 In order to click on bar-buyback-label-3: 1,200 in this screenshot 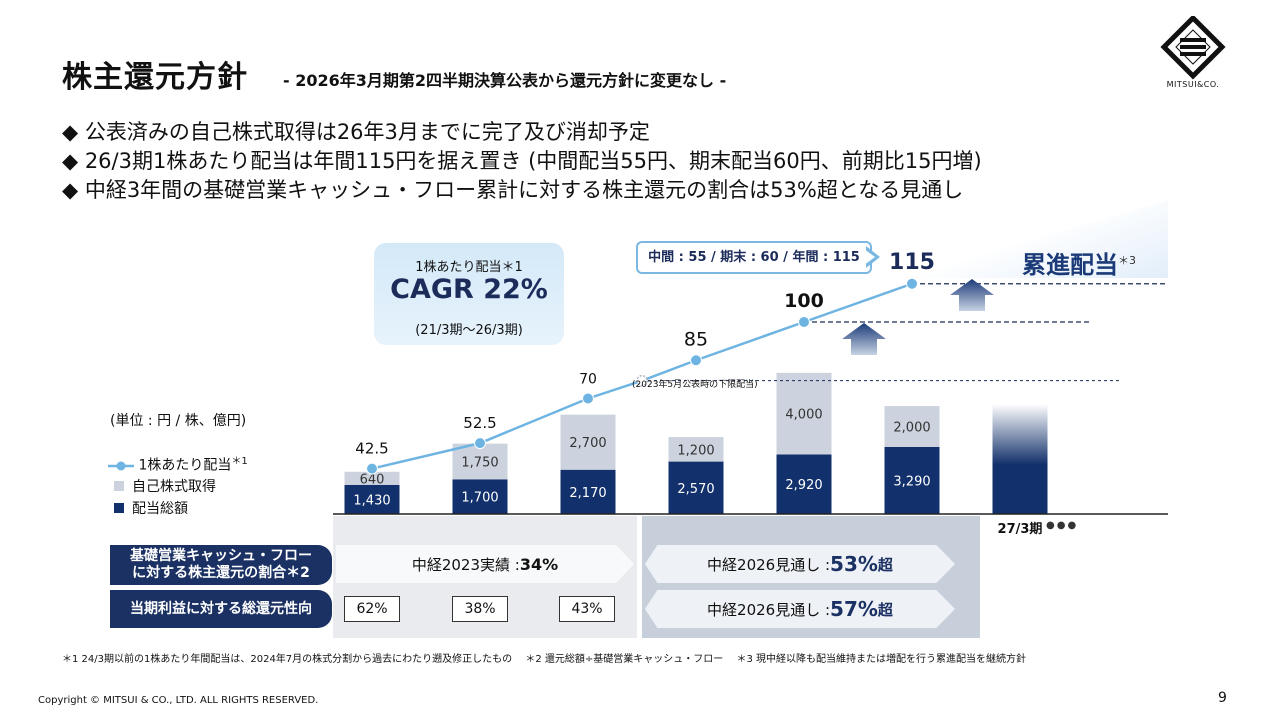, I will do `click(695, 450)`.